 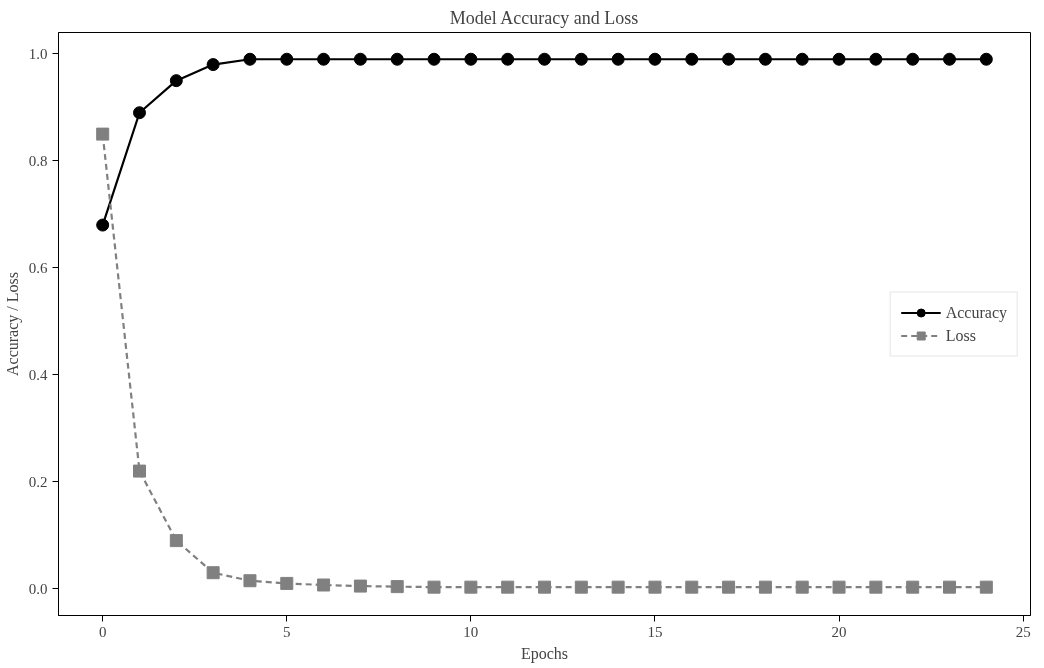 I want to click on y-axis-title: Accuracy / Loss, so click(x=12, y=324).